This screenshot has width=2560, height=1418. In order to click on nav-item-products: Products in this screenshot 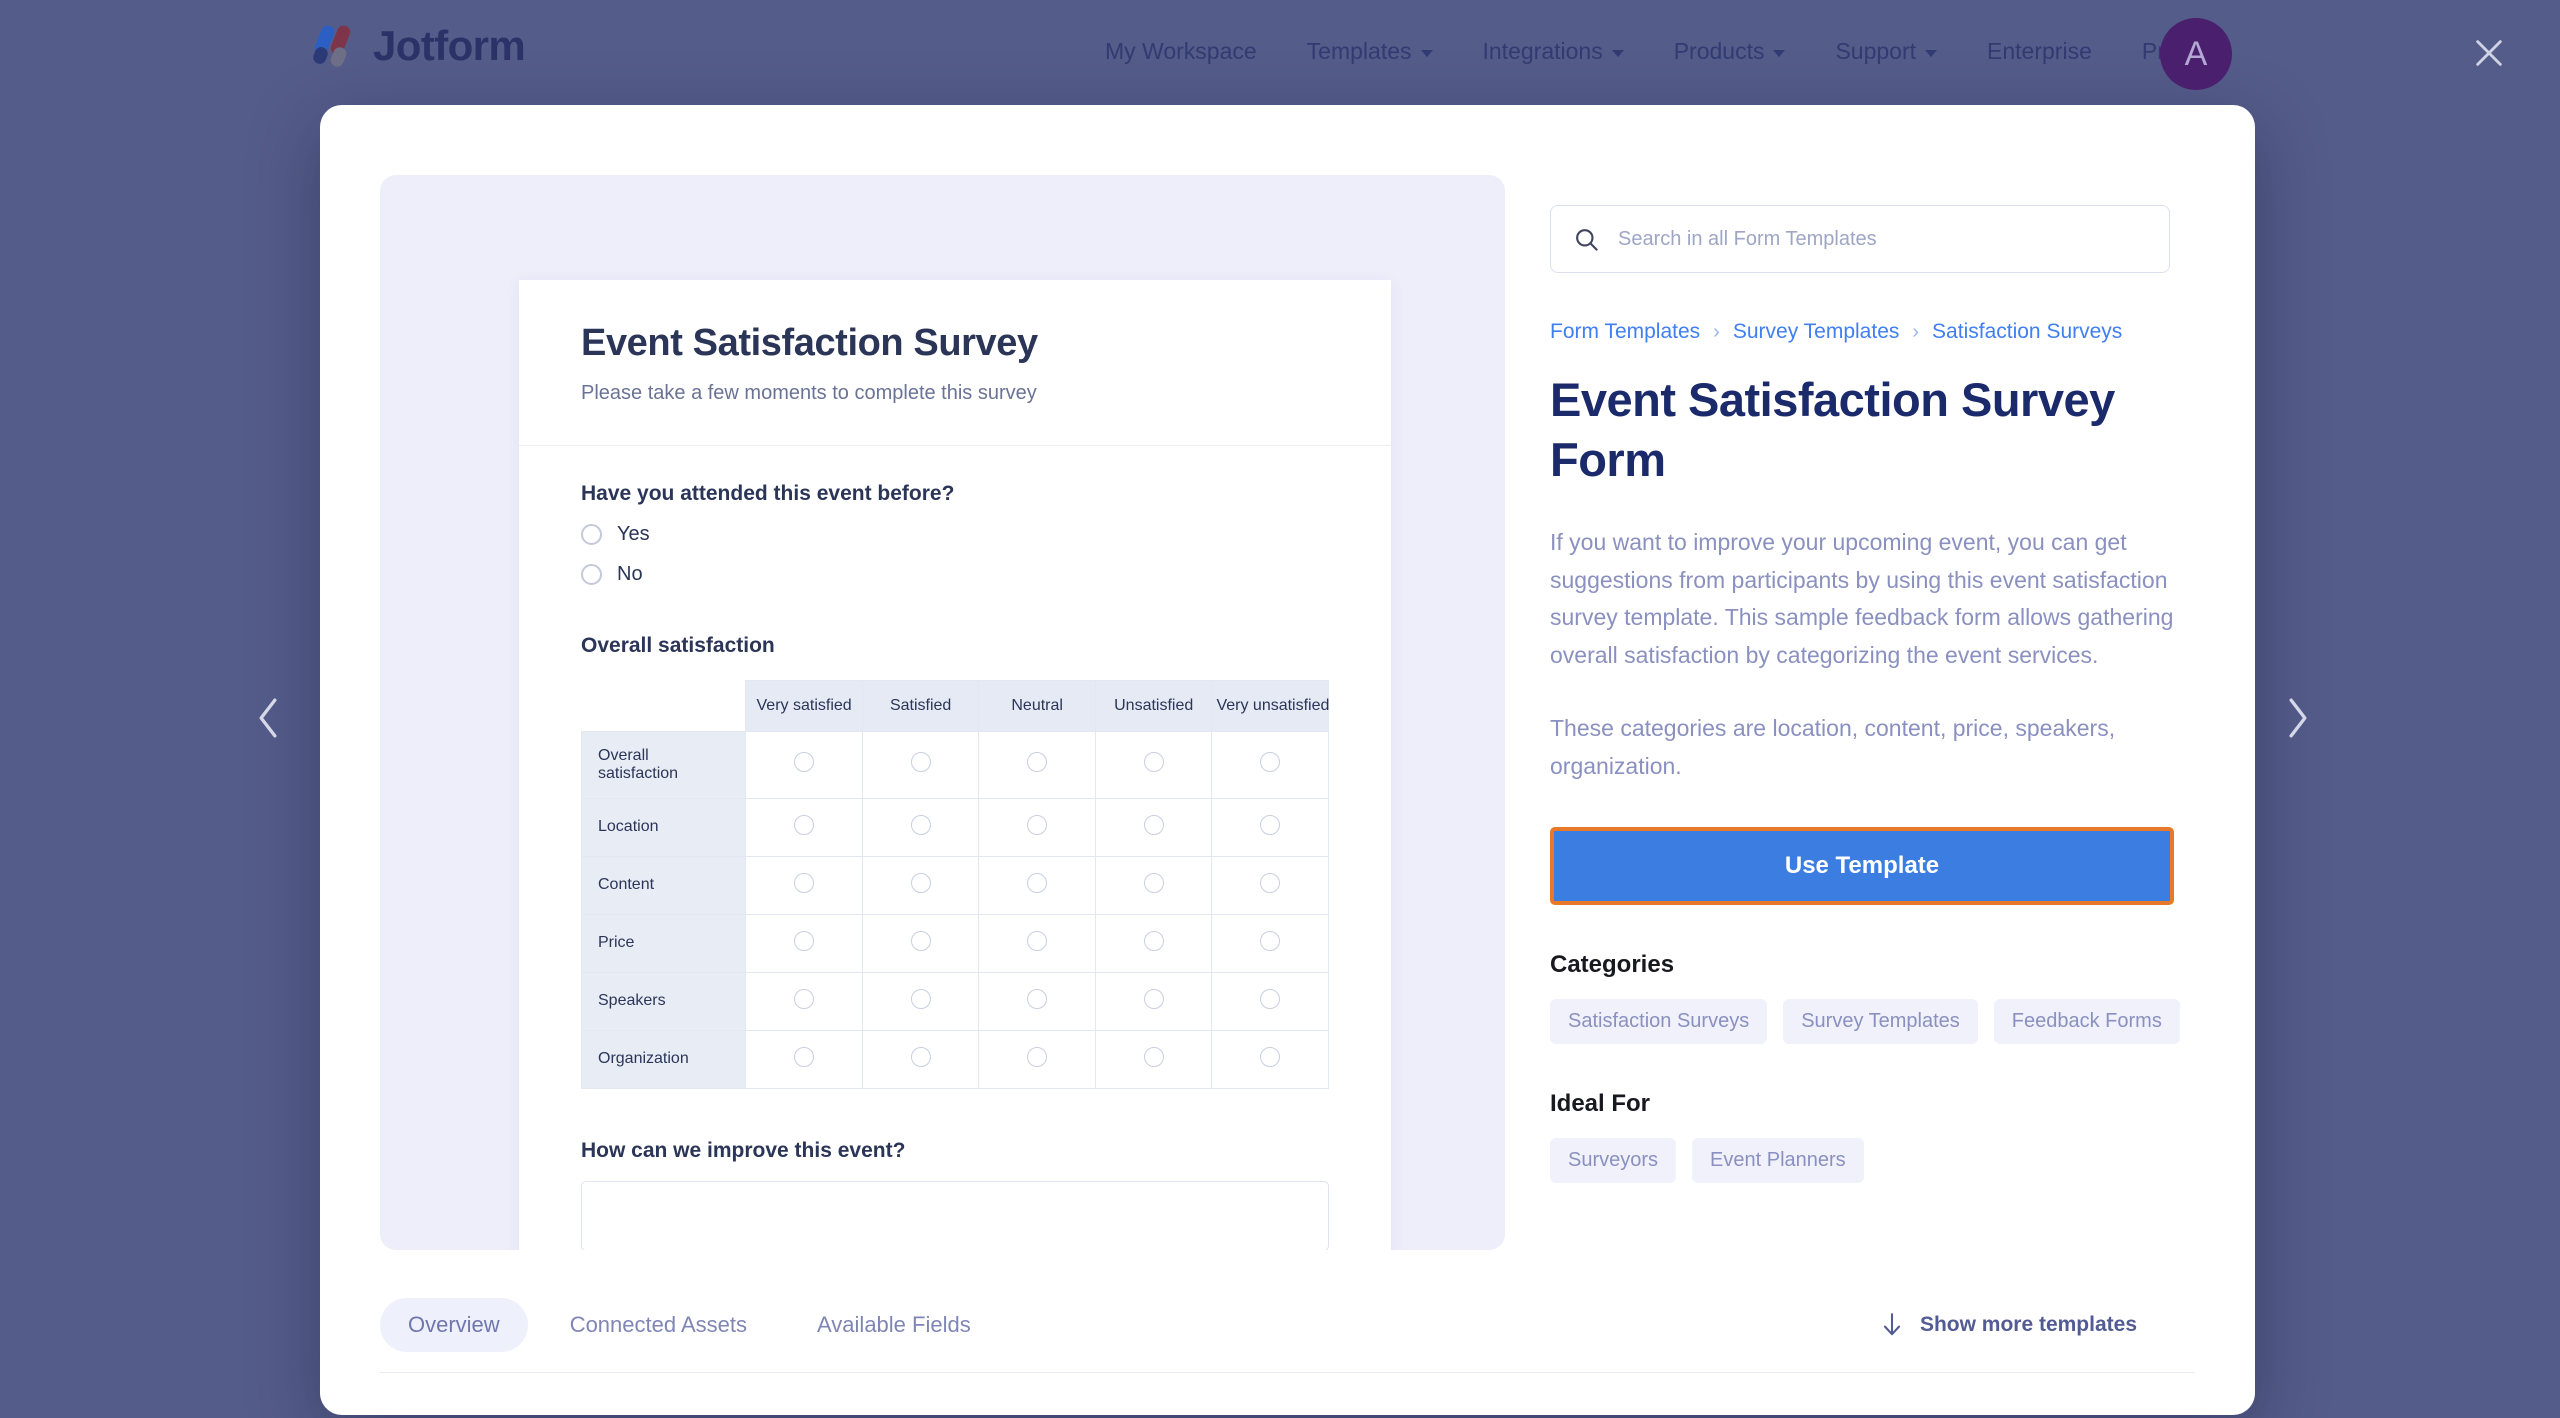, I will do `click(1730, 51)`.